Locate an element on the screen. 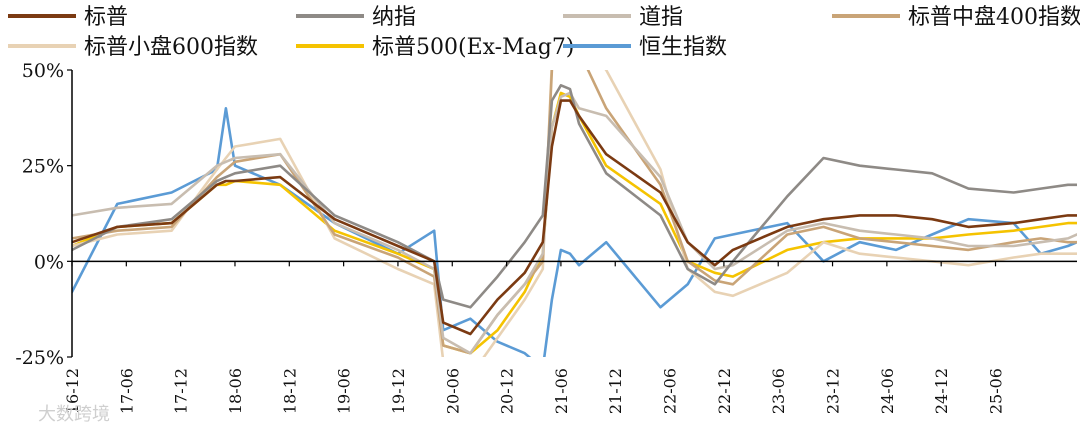  legend-label-6: 标普500(Ex-Mag7) is located at coordinates (473, 47).